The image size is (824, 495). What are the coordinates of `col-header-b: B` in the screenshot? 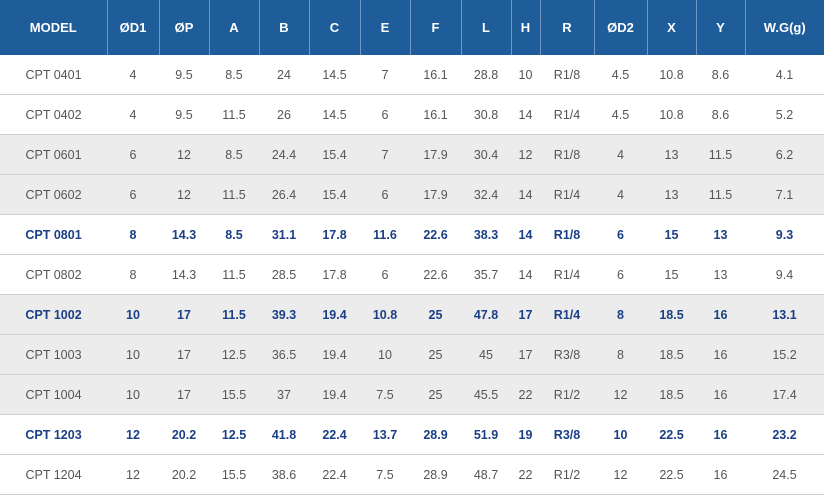 It's located at (284, 27).